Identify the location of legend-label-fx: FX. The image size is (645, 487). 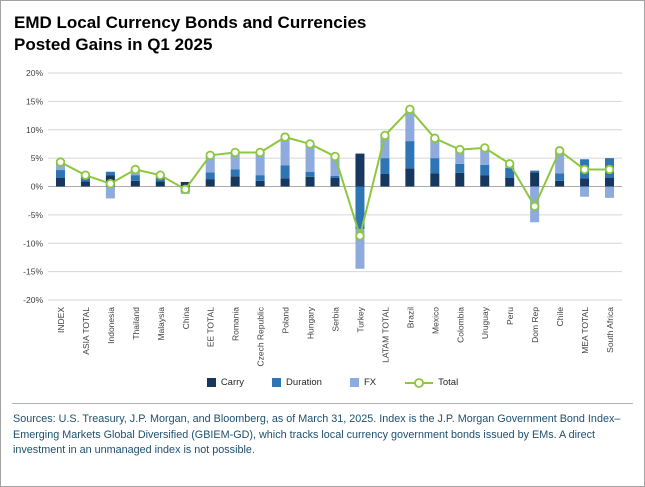
(370, 383).